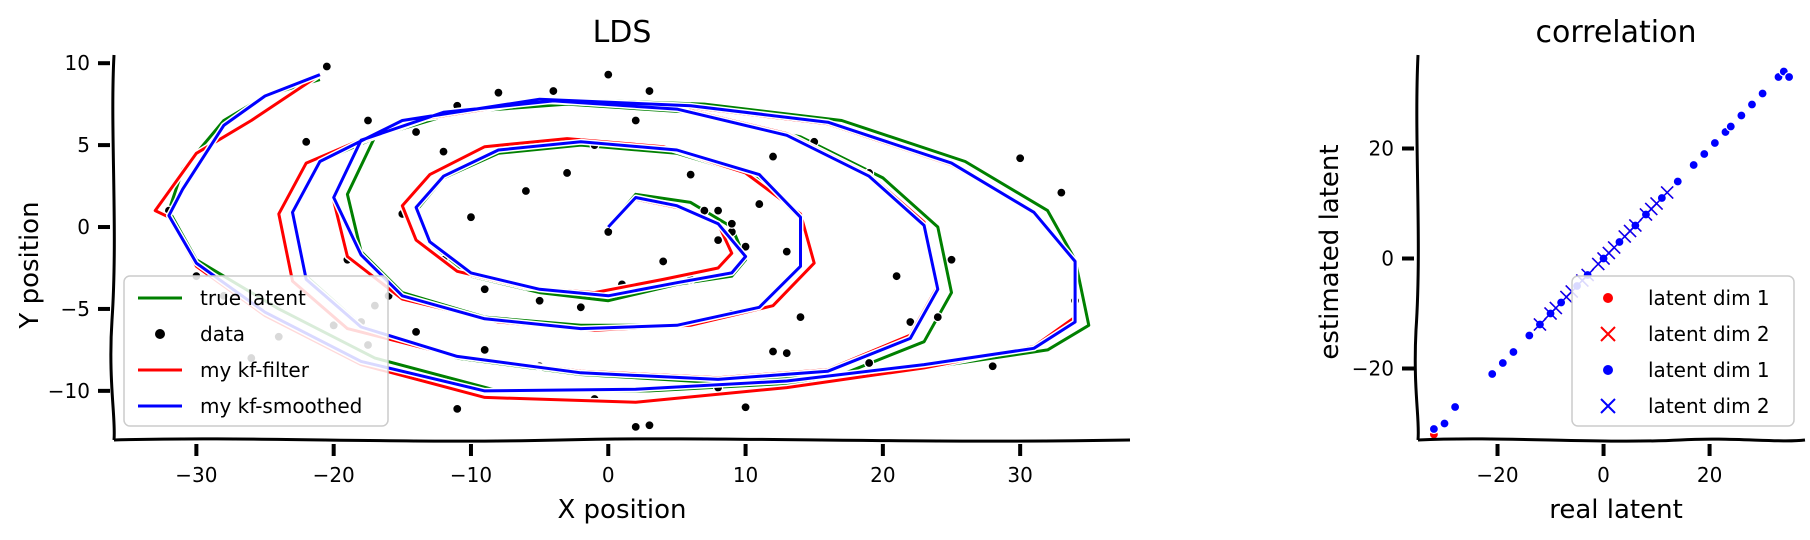 Image resolution: width=1810 pixels, height=540 pixels. What do you see at coordinates (1709, 406) in the screenshot?
I see `corr-series-3-legend-label: latent dim 2` at bounding box center [1709, 406].